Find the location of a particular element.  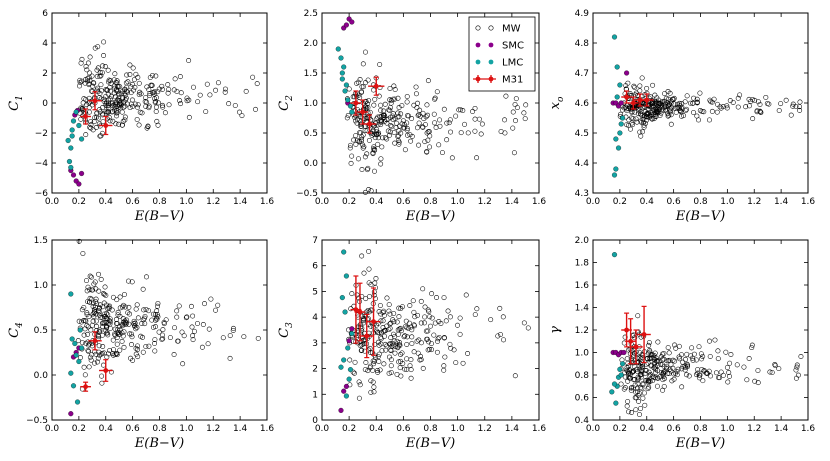

y-axis-label: xo is located at coordinates (557, 102).